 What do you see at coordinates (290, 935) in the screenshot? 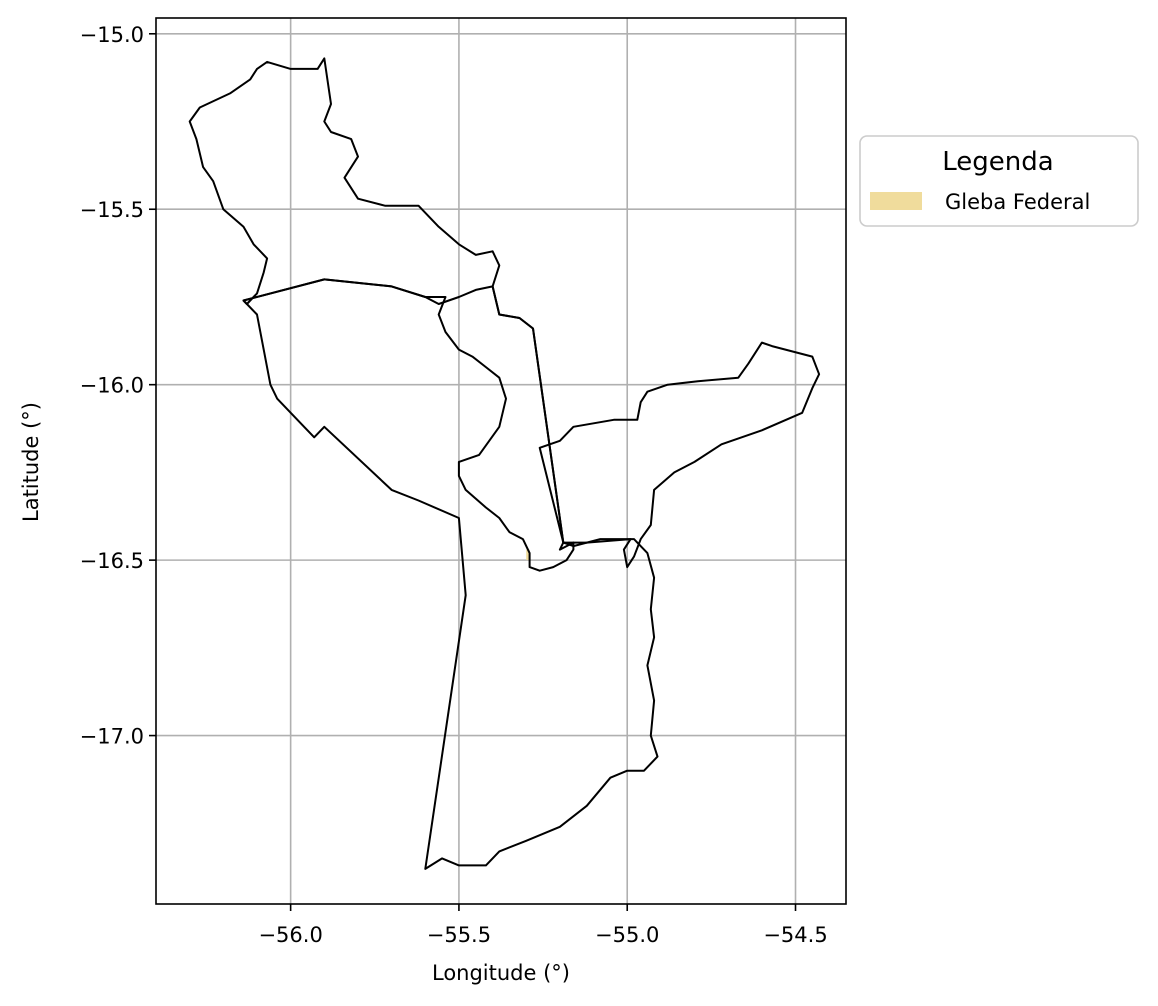
I see `x-tick-label: −56.0` at bounding box center [290, 935].